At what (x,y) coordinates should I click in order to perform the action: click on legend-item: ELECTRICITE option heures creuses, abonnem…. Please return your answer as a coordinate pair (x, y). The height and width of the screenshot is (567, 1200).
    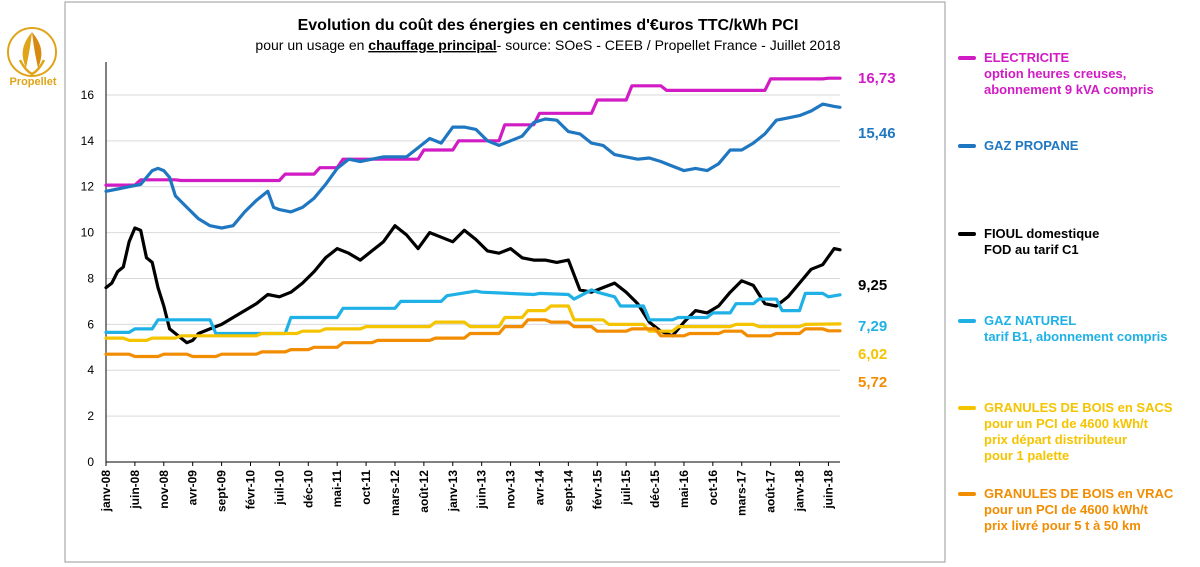
    Looking at the image, I should click on (1056, 74).